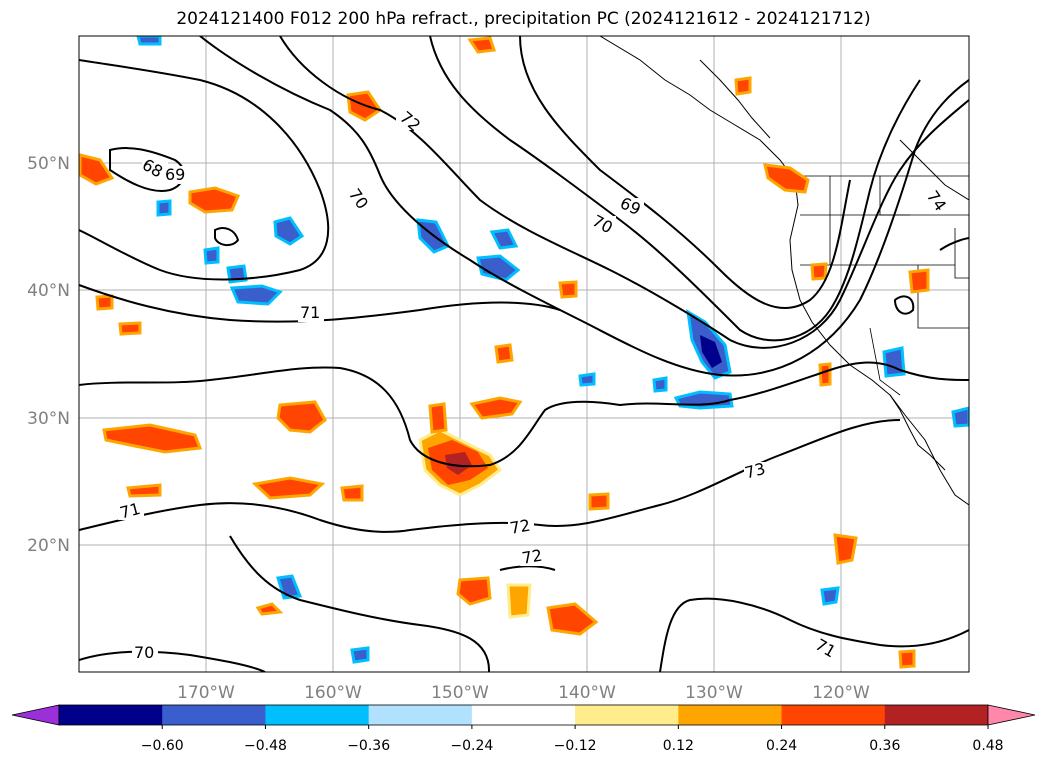 This screenshot has width=1047, height=765. What do you see at coordinates (678, 746) in the screenshot?
I see `colorbar-tick-label: 0.12` at bounding box center [678, 746].